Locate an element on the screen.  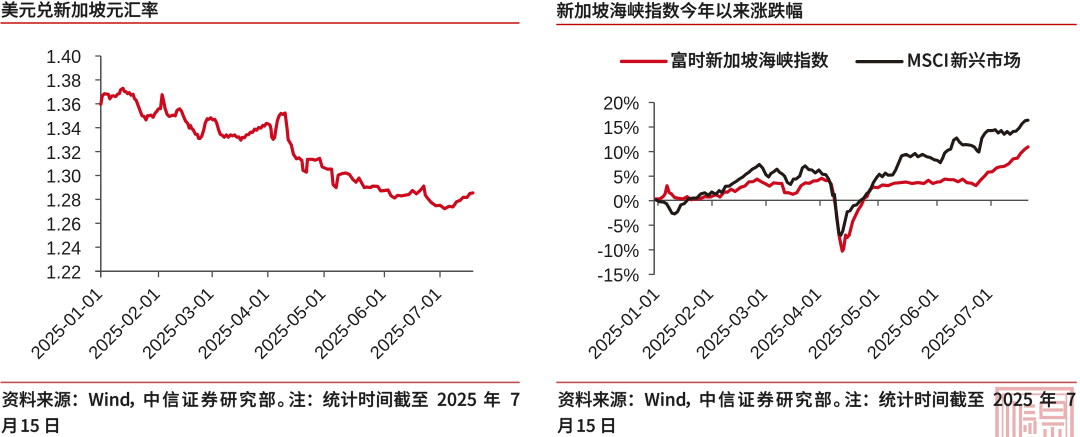
svg-text: 1.40 is located at coordinates (63, 57).